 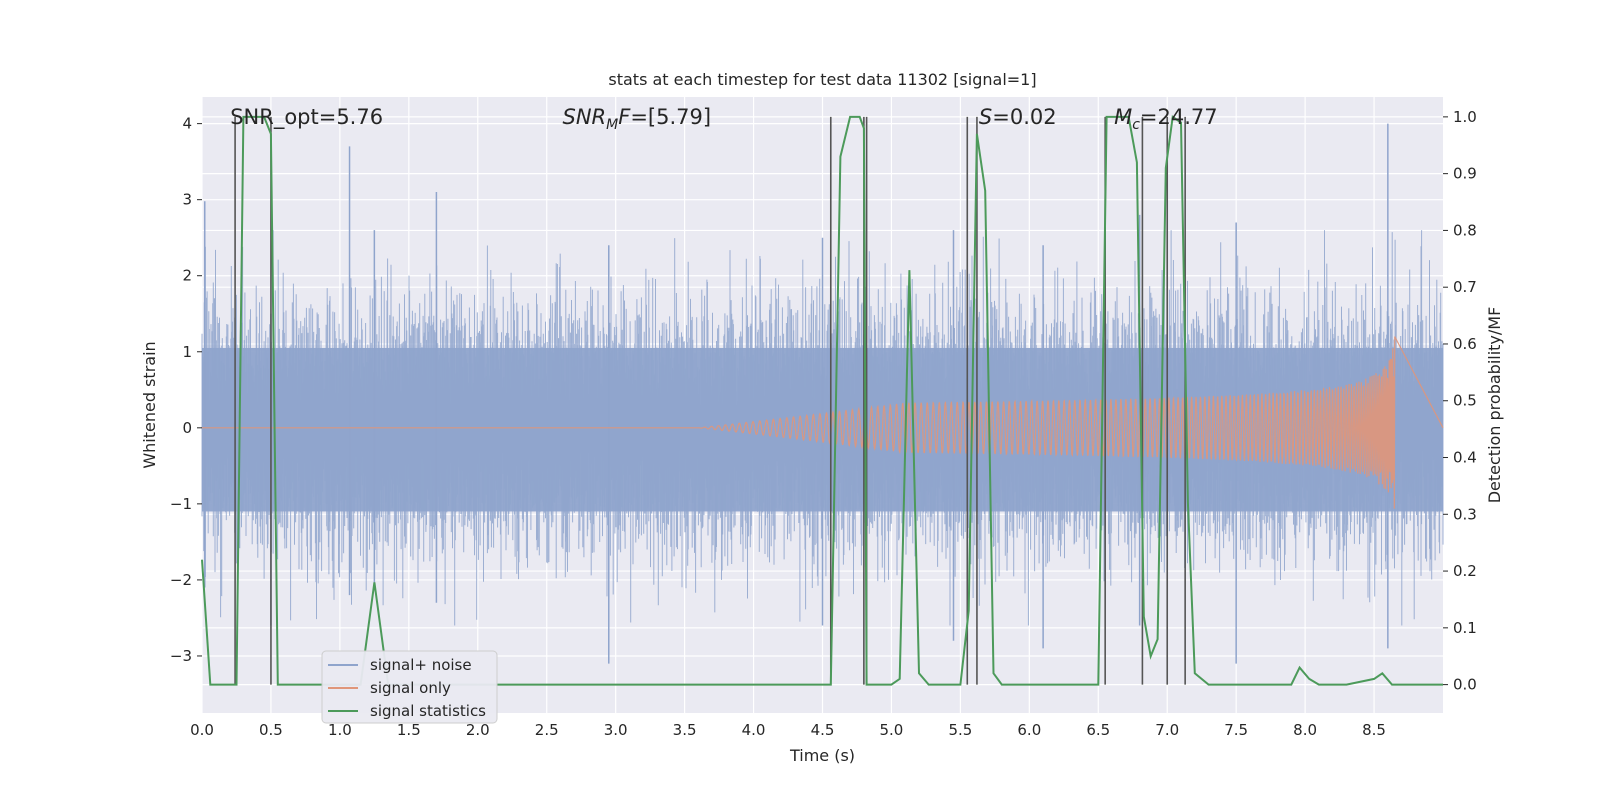 I want to click on x-tick-label: 5.5, so click(x=960, y=730).